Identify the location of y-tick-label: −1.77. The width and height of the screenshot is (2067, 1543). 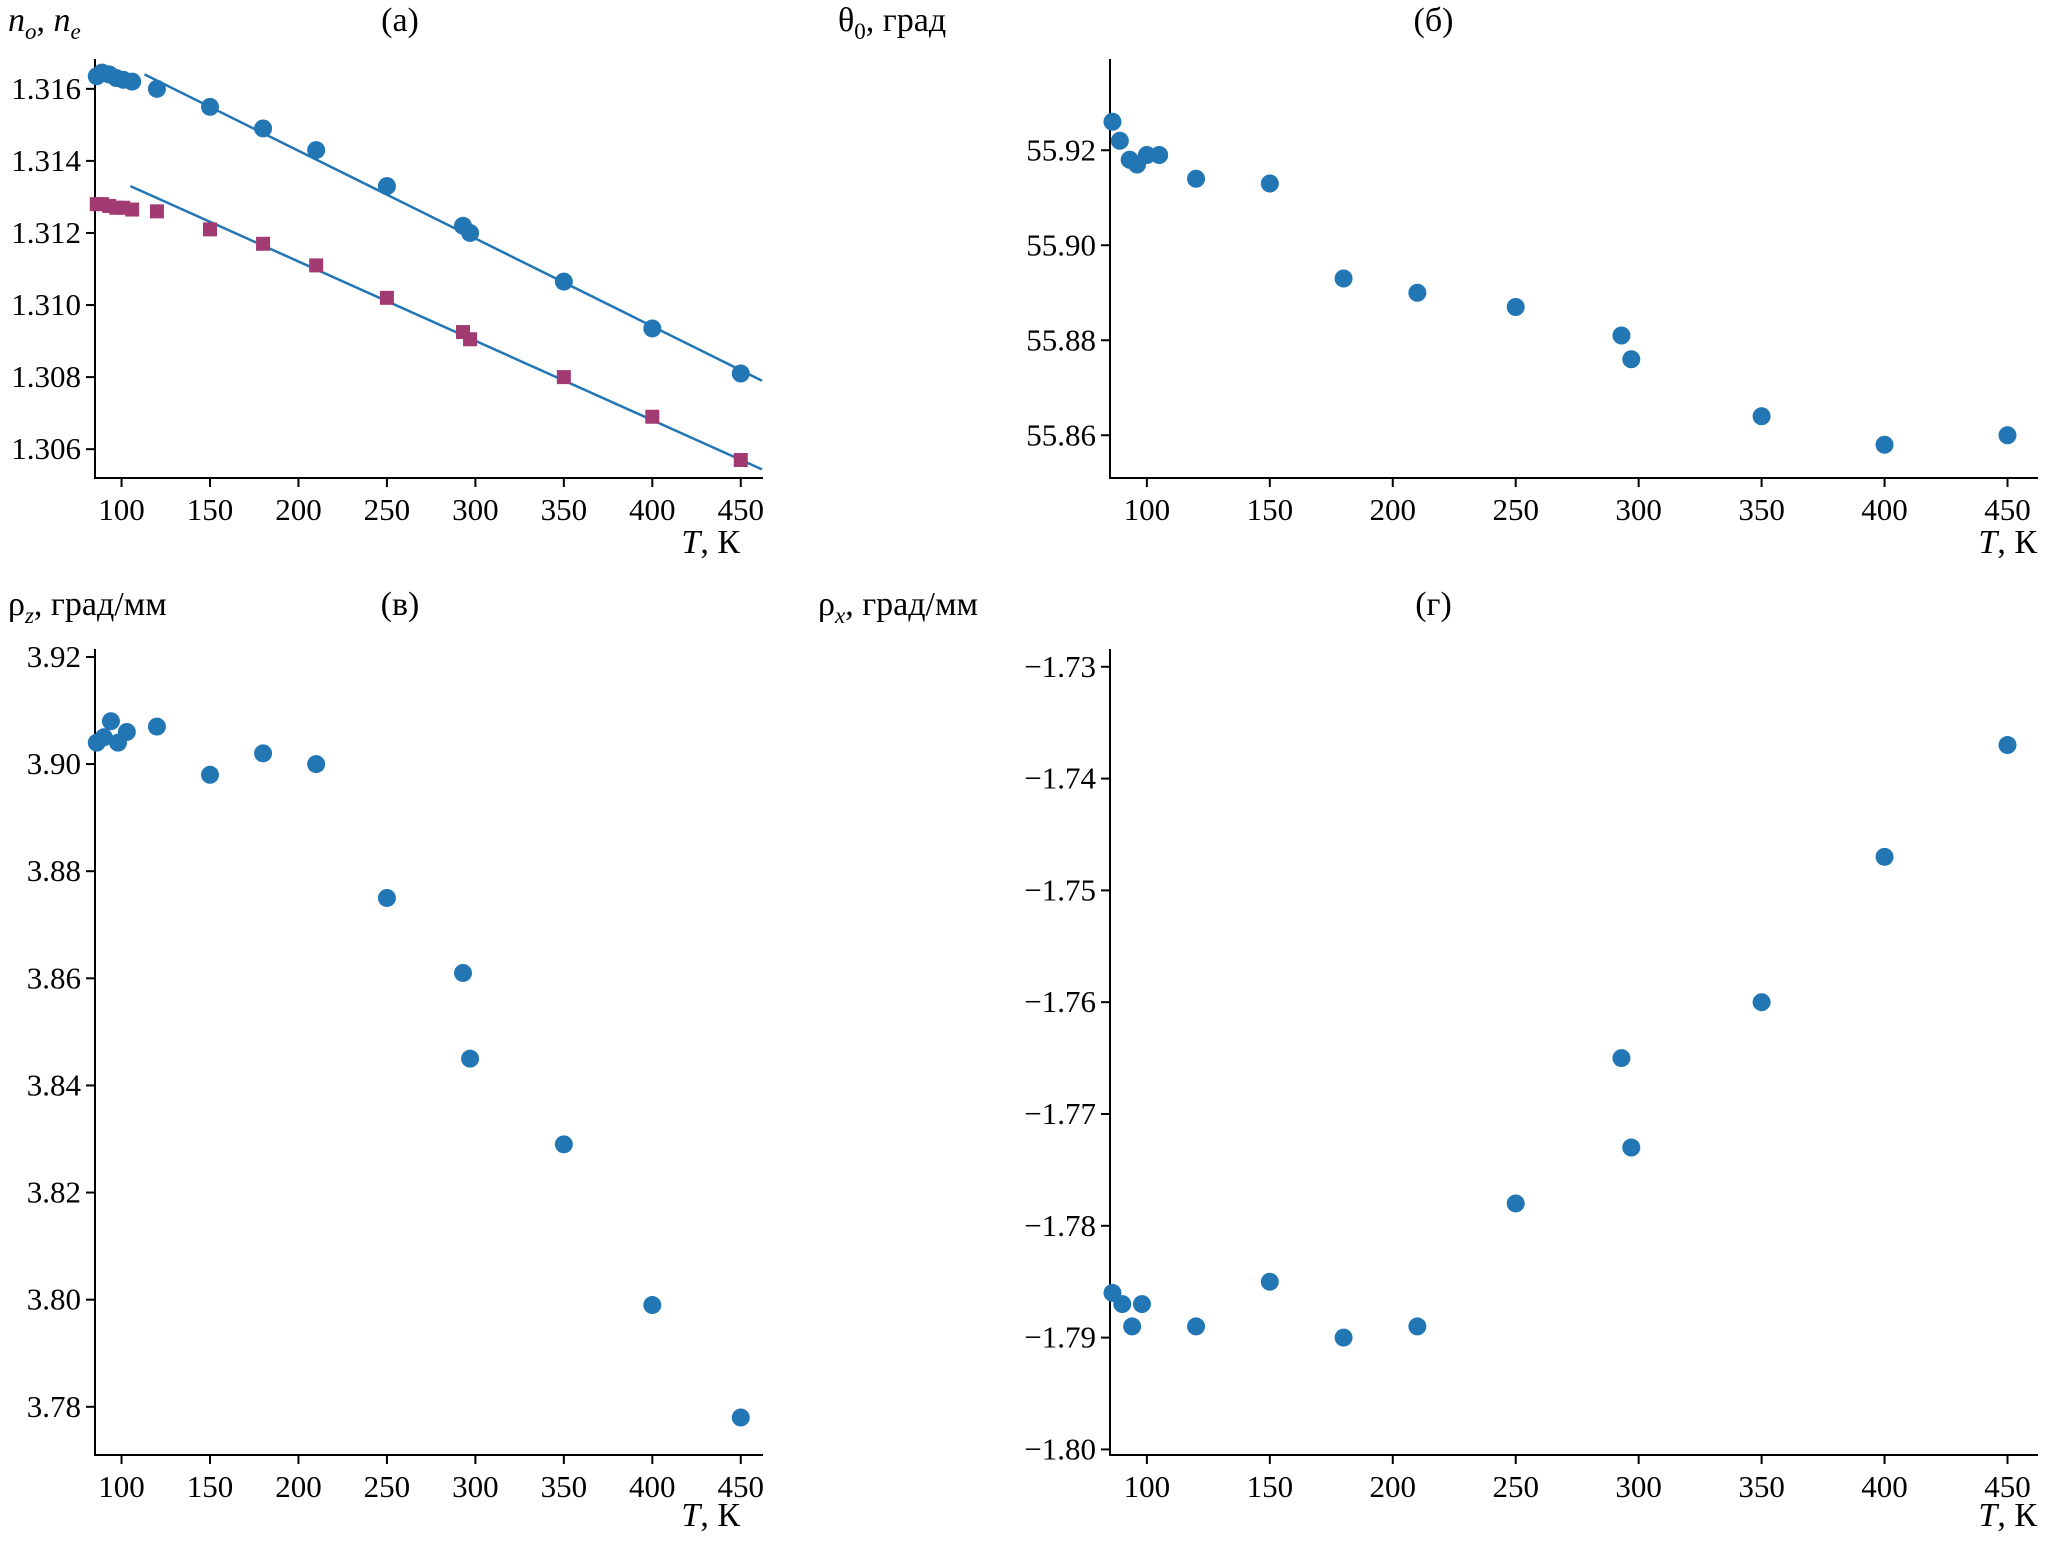
(1060, 1113).